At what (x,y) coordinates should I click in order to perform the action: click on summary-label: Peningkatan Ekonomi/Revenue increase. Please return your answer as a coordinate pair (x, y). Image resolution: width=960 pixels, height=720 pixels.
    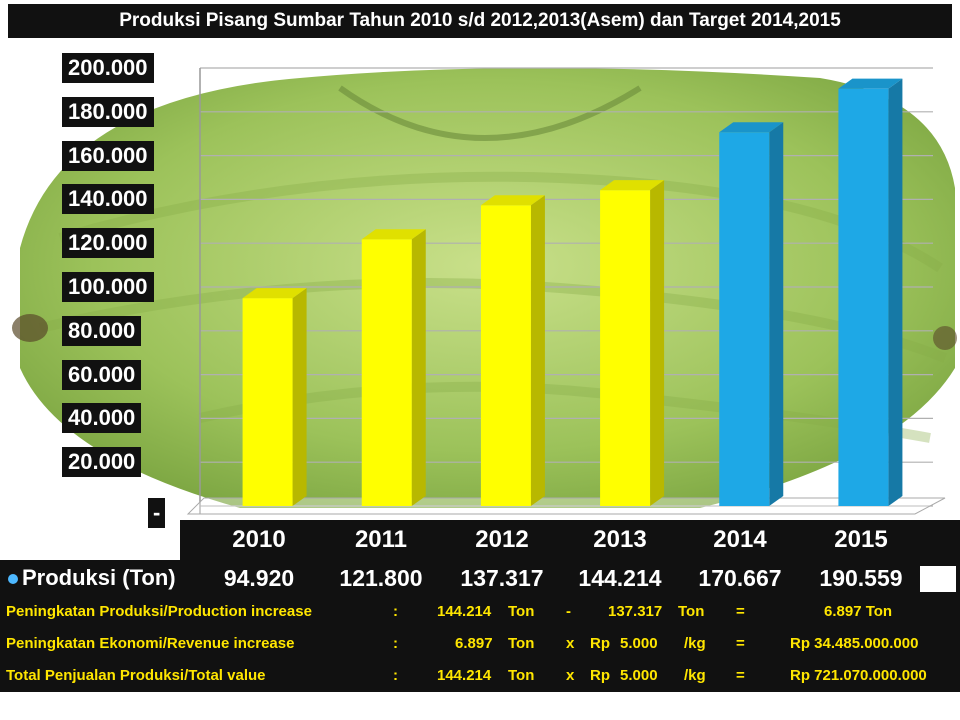
    Looking at the image, I should click on (150, 643).